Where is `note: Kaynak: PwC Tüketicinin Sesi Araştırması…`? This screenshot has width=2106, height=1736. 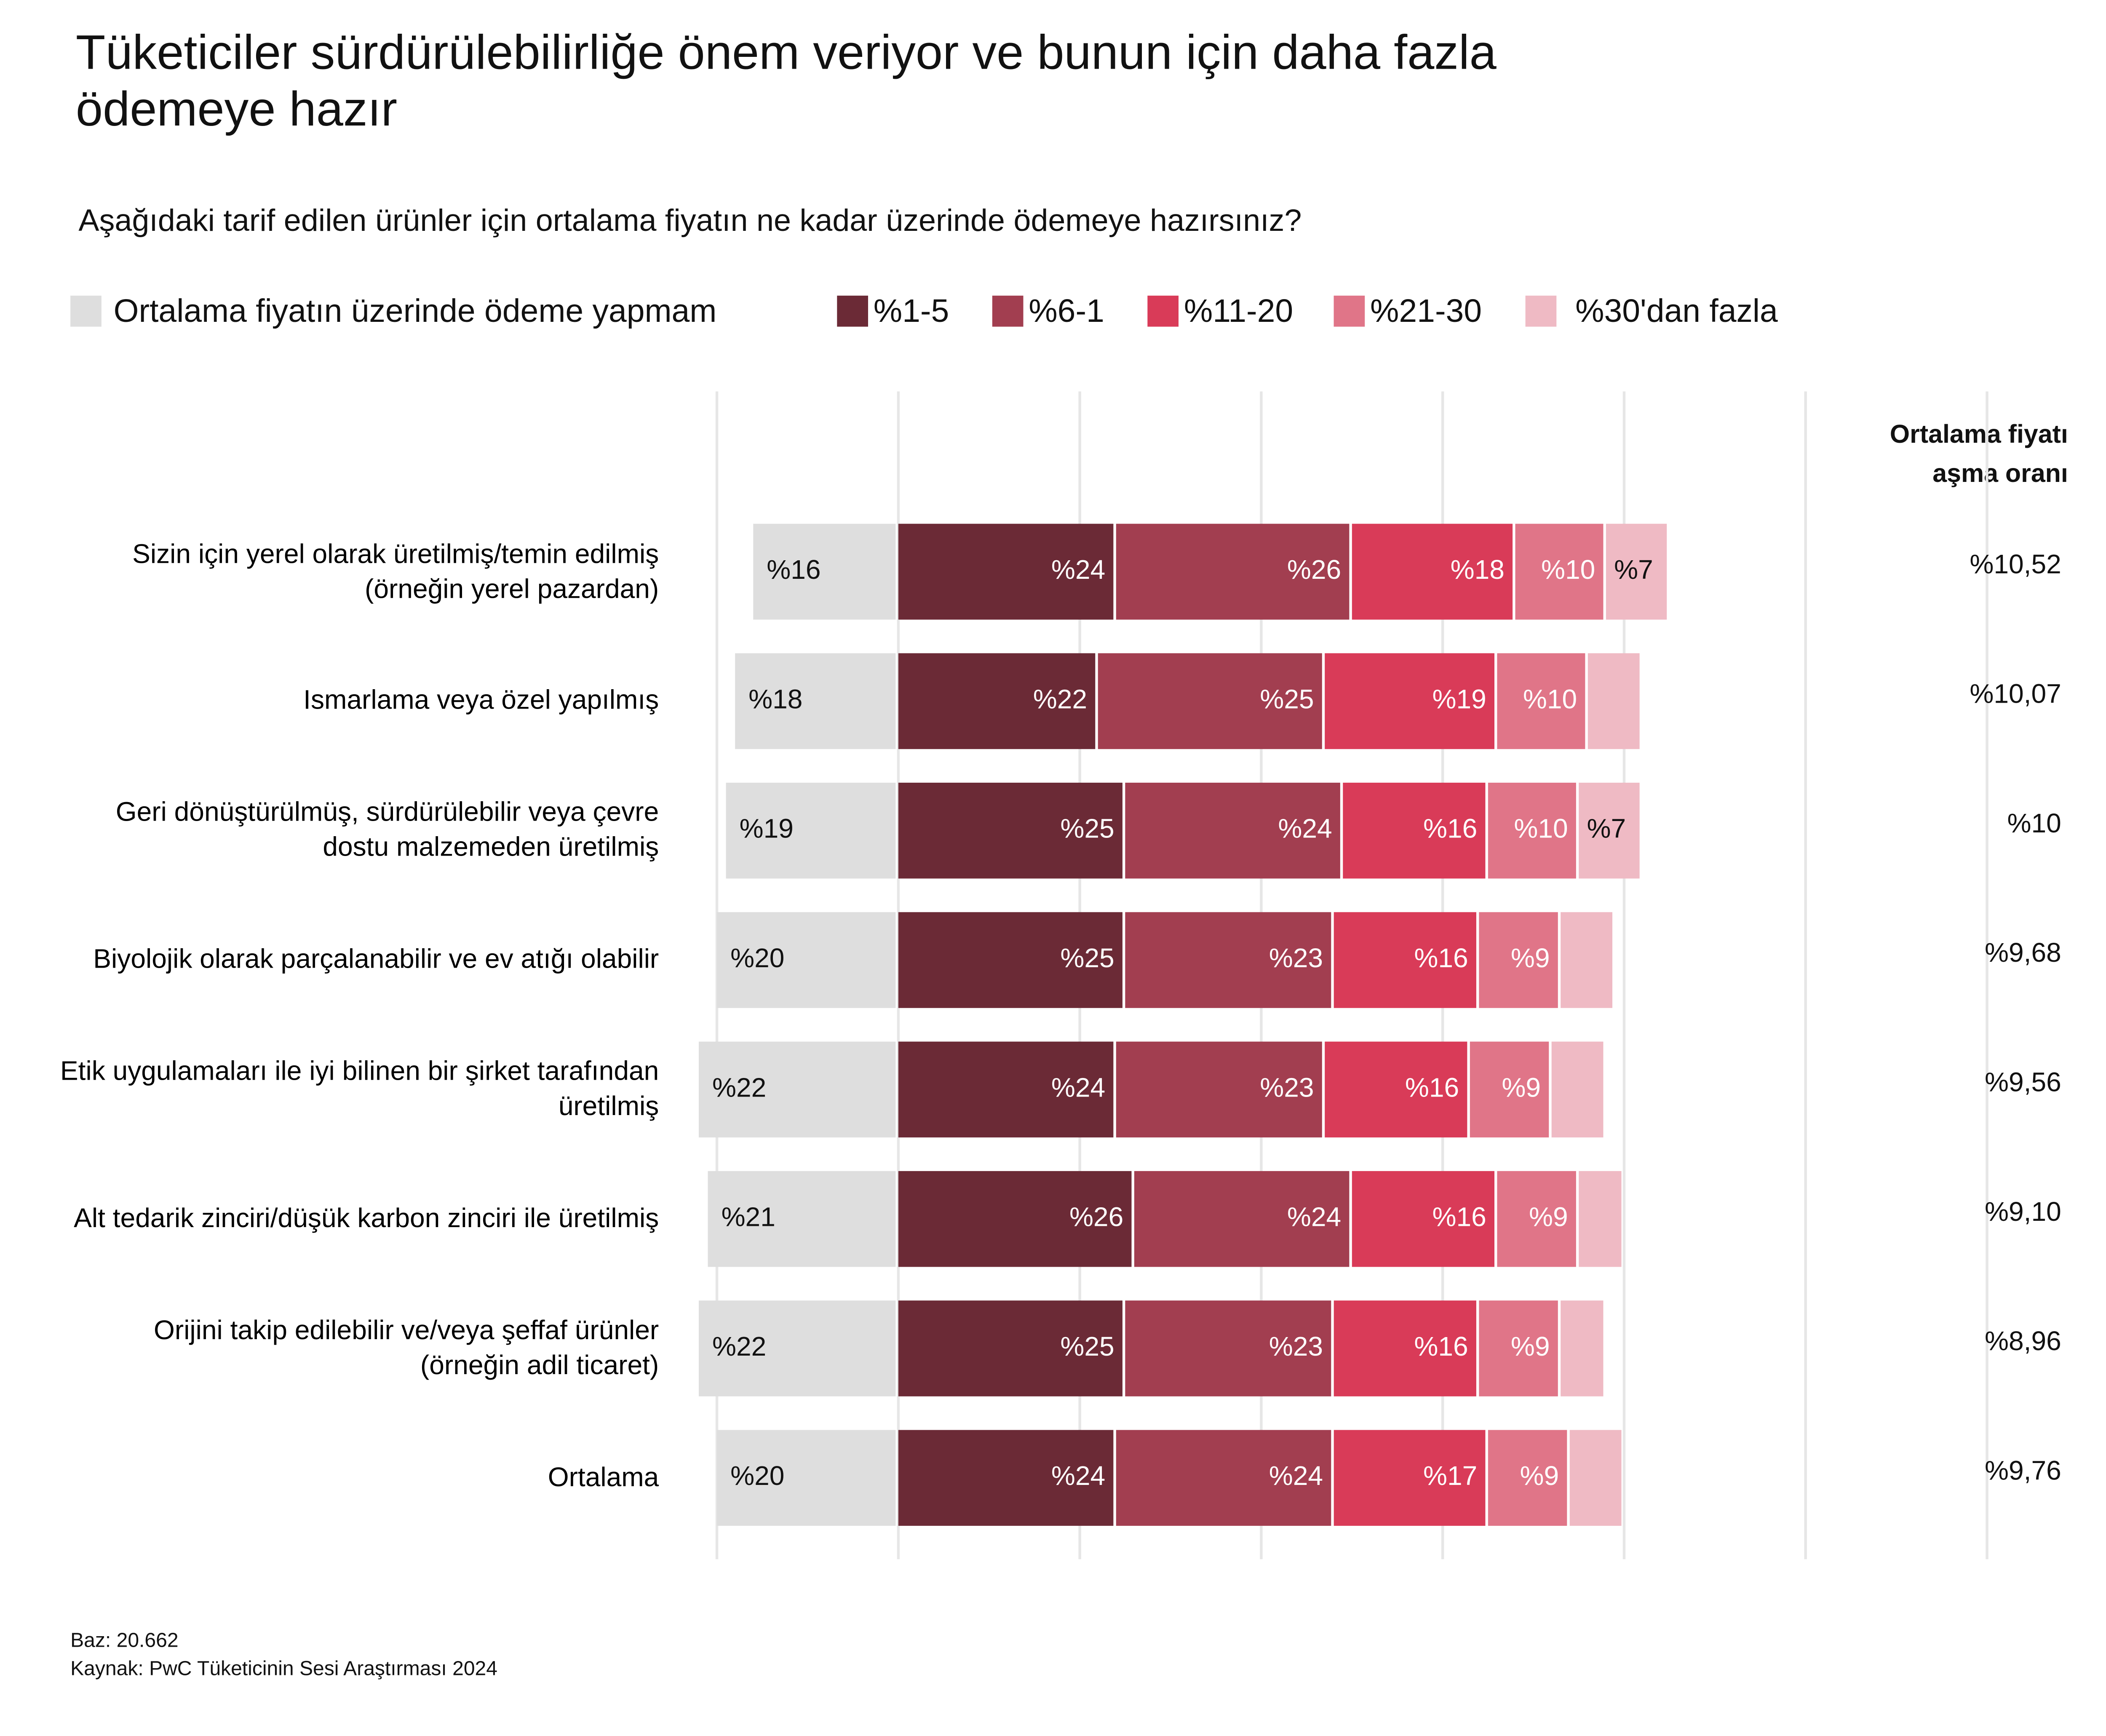 note: Kaynak: PwC Tüketicinin Sesi Araştırması… is located at coordinates (283, 1668).